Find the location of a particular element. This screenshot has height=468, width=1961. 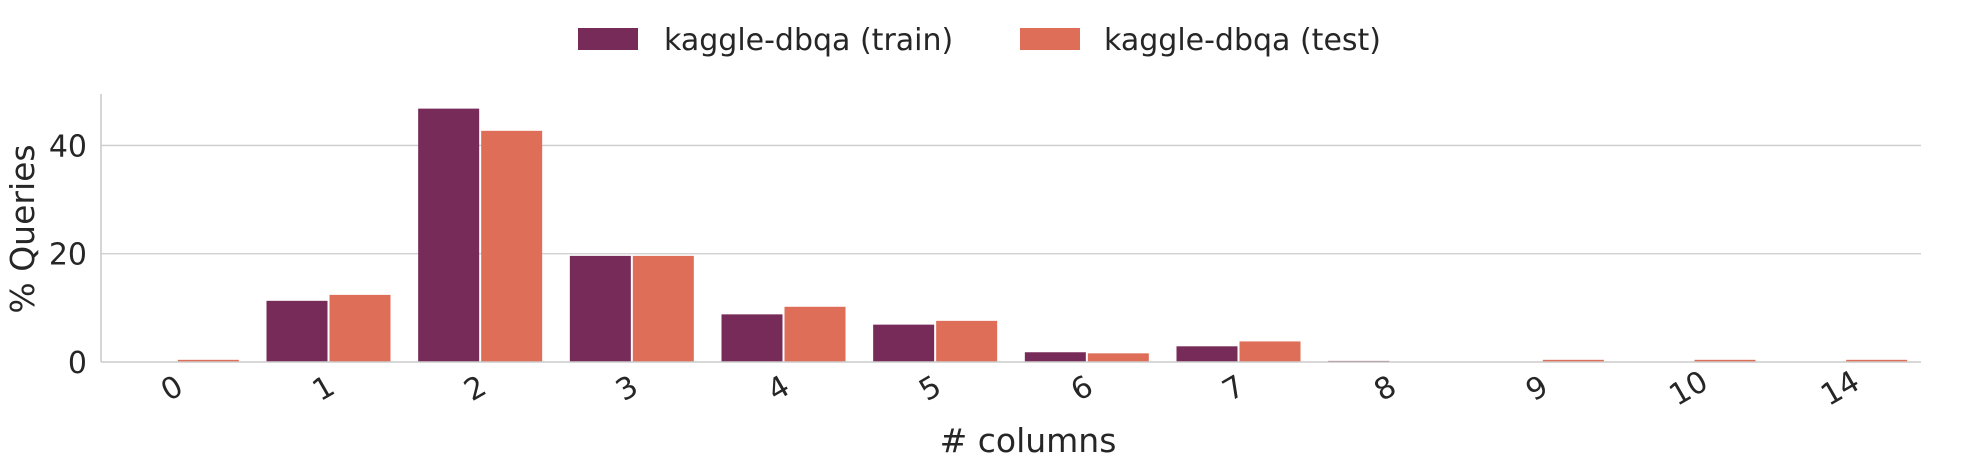

y-tick-label: 0 is located at coordinates (77, 363).